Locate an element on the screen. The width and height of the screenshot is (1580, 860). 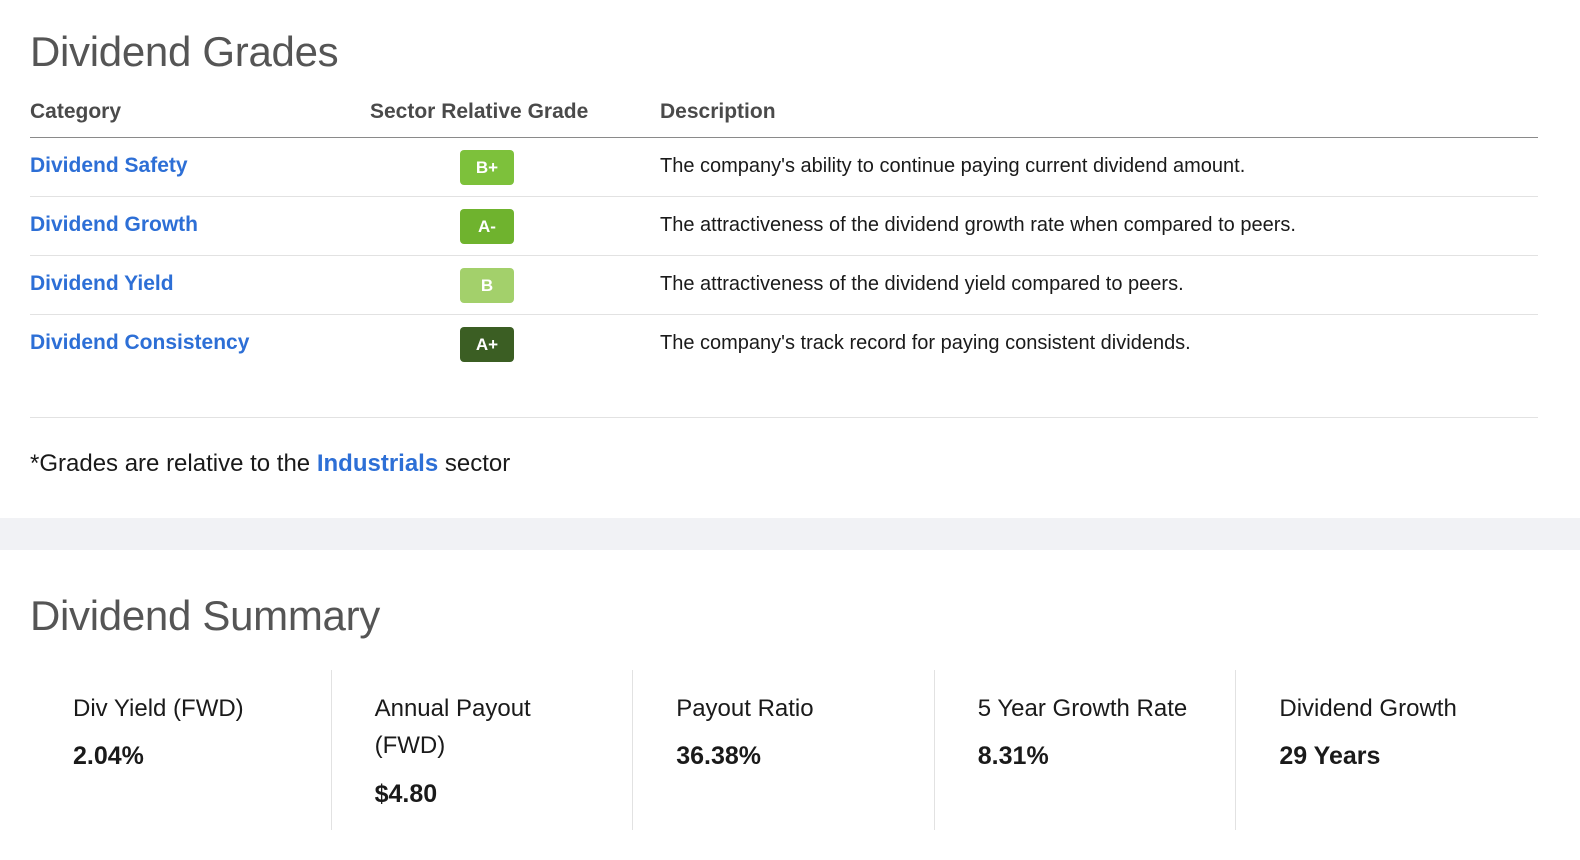
section-separator-band is located at coordinates (790, 534).